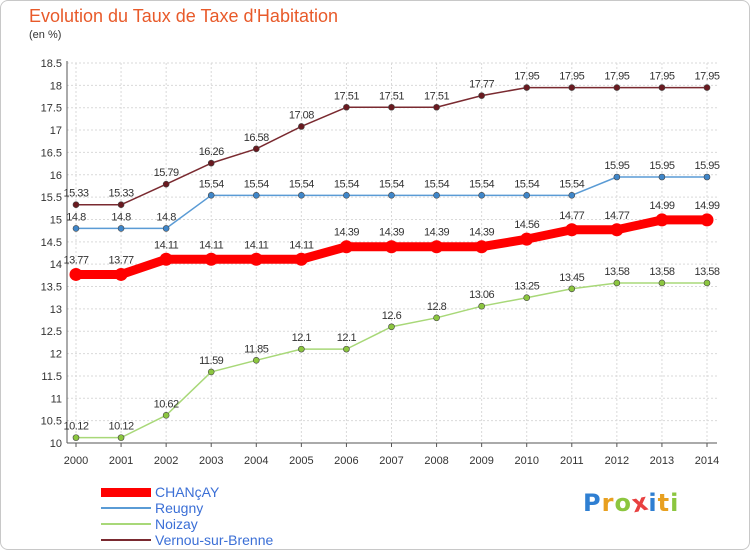 The height and width of the screenshot is (550, 750). I want to click on x-tick-label: 2000, so click(76, 461).